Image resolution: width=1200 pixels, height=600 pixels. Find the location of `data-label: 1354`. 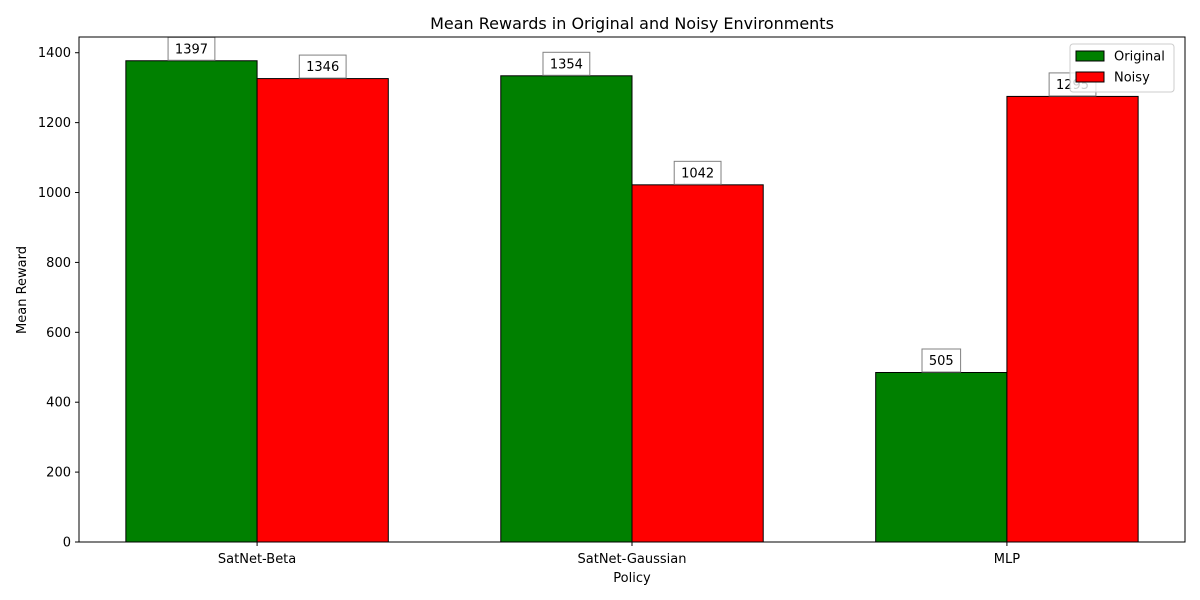

data-label: 1354 is located at coordinates (566, 64).